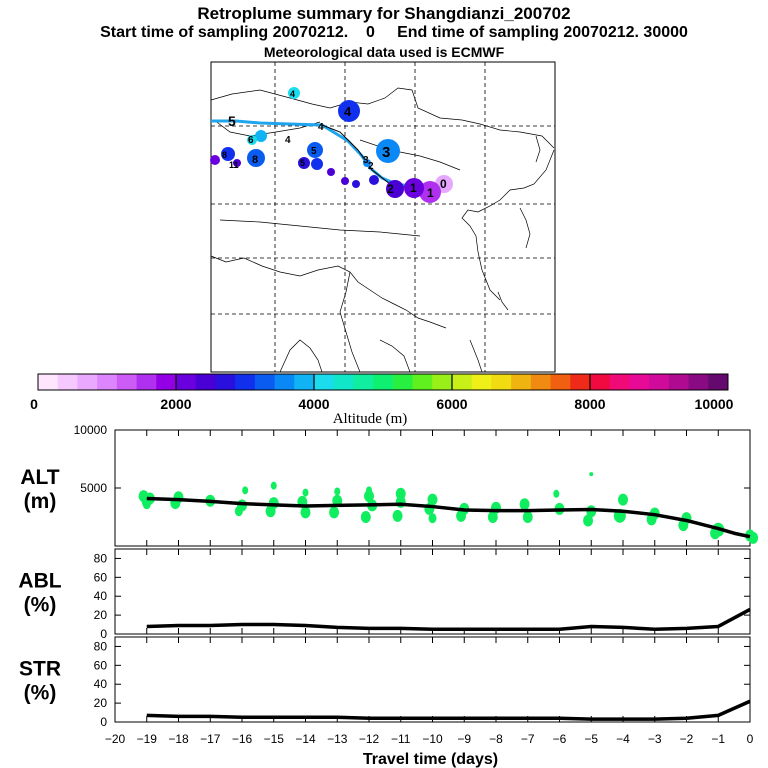 This screenshot has height=768, width=768. I want to click on trajectory-number: 5, so click(314, 151).